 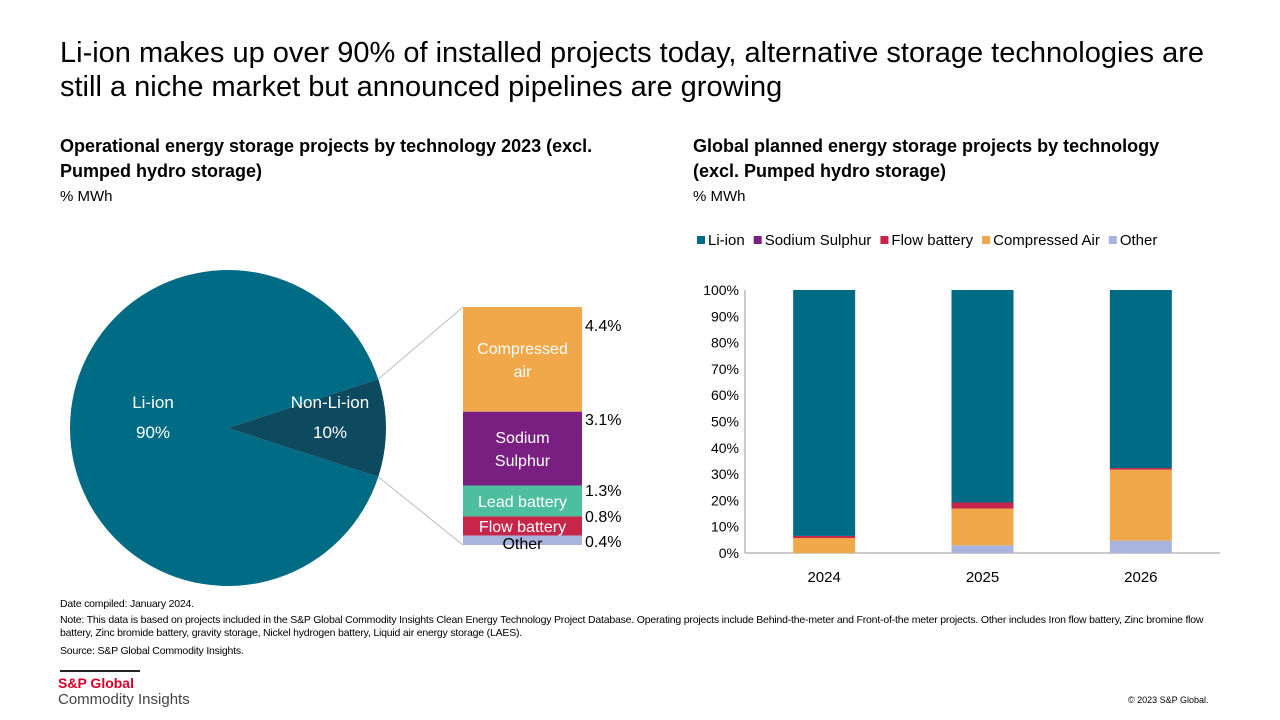 What do you see at coordinates (523, 461) in the screenshot?
I see `breakdown-label: Sulphur` at bounding box center [523, 461].